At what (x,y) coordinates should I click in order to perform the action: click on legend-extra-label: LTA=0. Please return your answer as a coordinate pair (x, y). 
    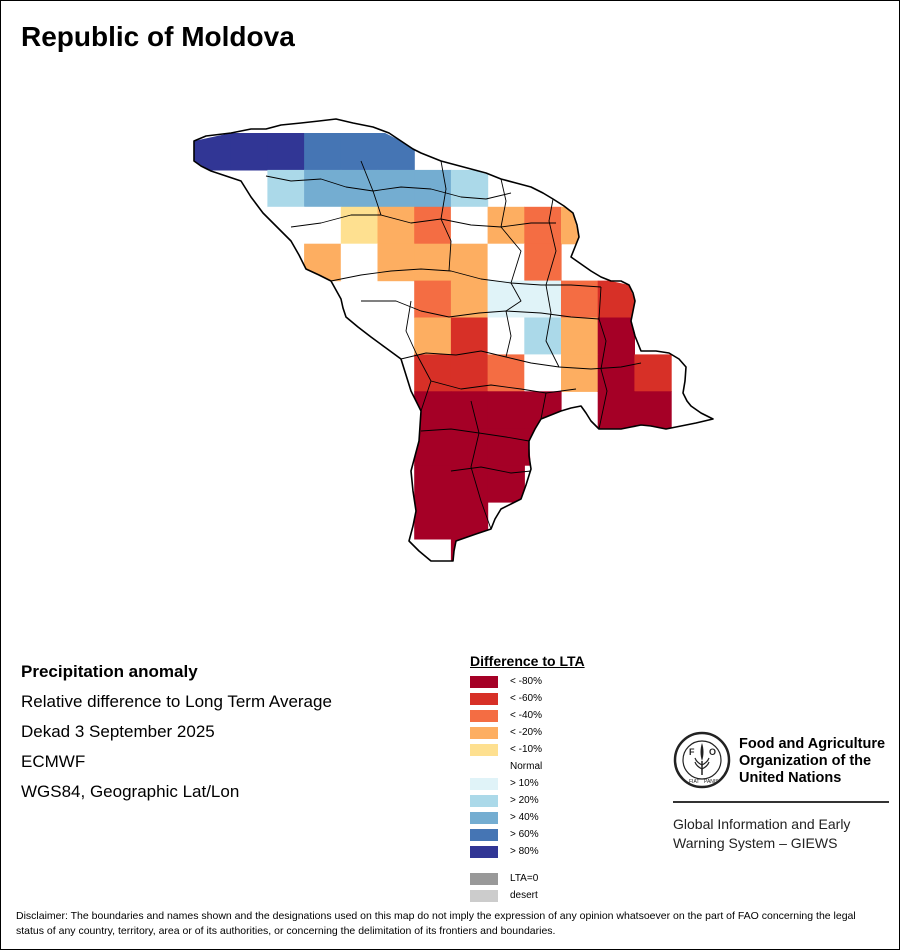
    Looking at the image, I should click on (524, 878).